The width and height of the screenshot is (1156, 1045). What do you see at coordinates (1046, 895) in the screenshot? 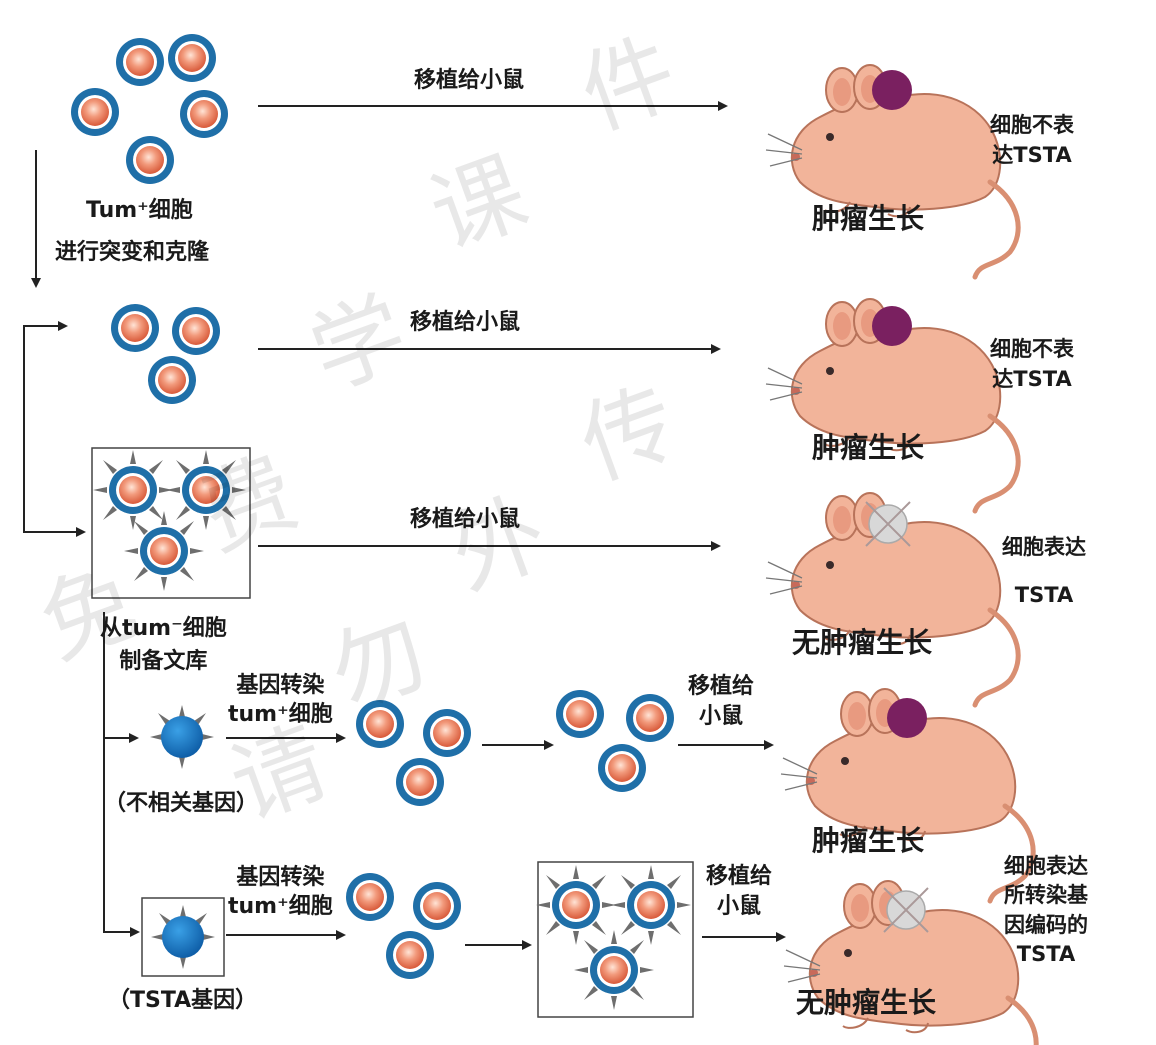
I see `result-row5-line2: 所转染基` at bounding box center [1046, 895].